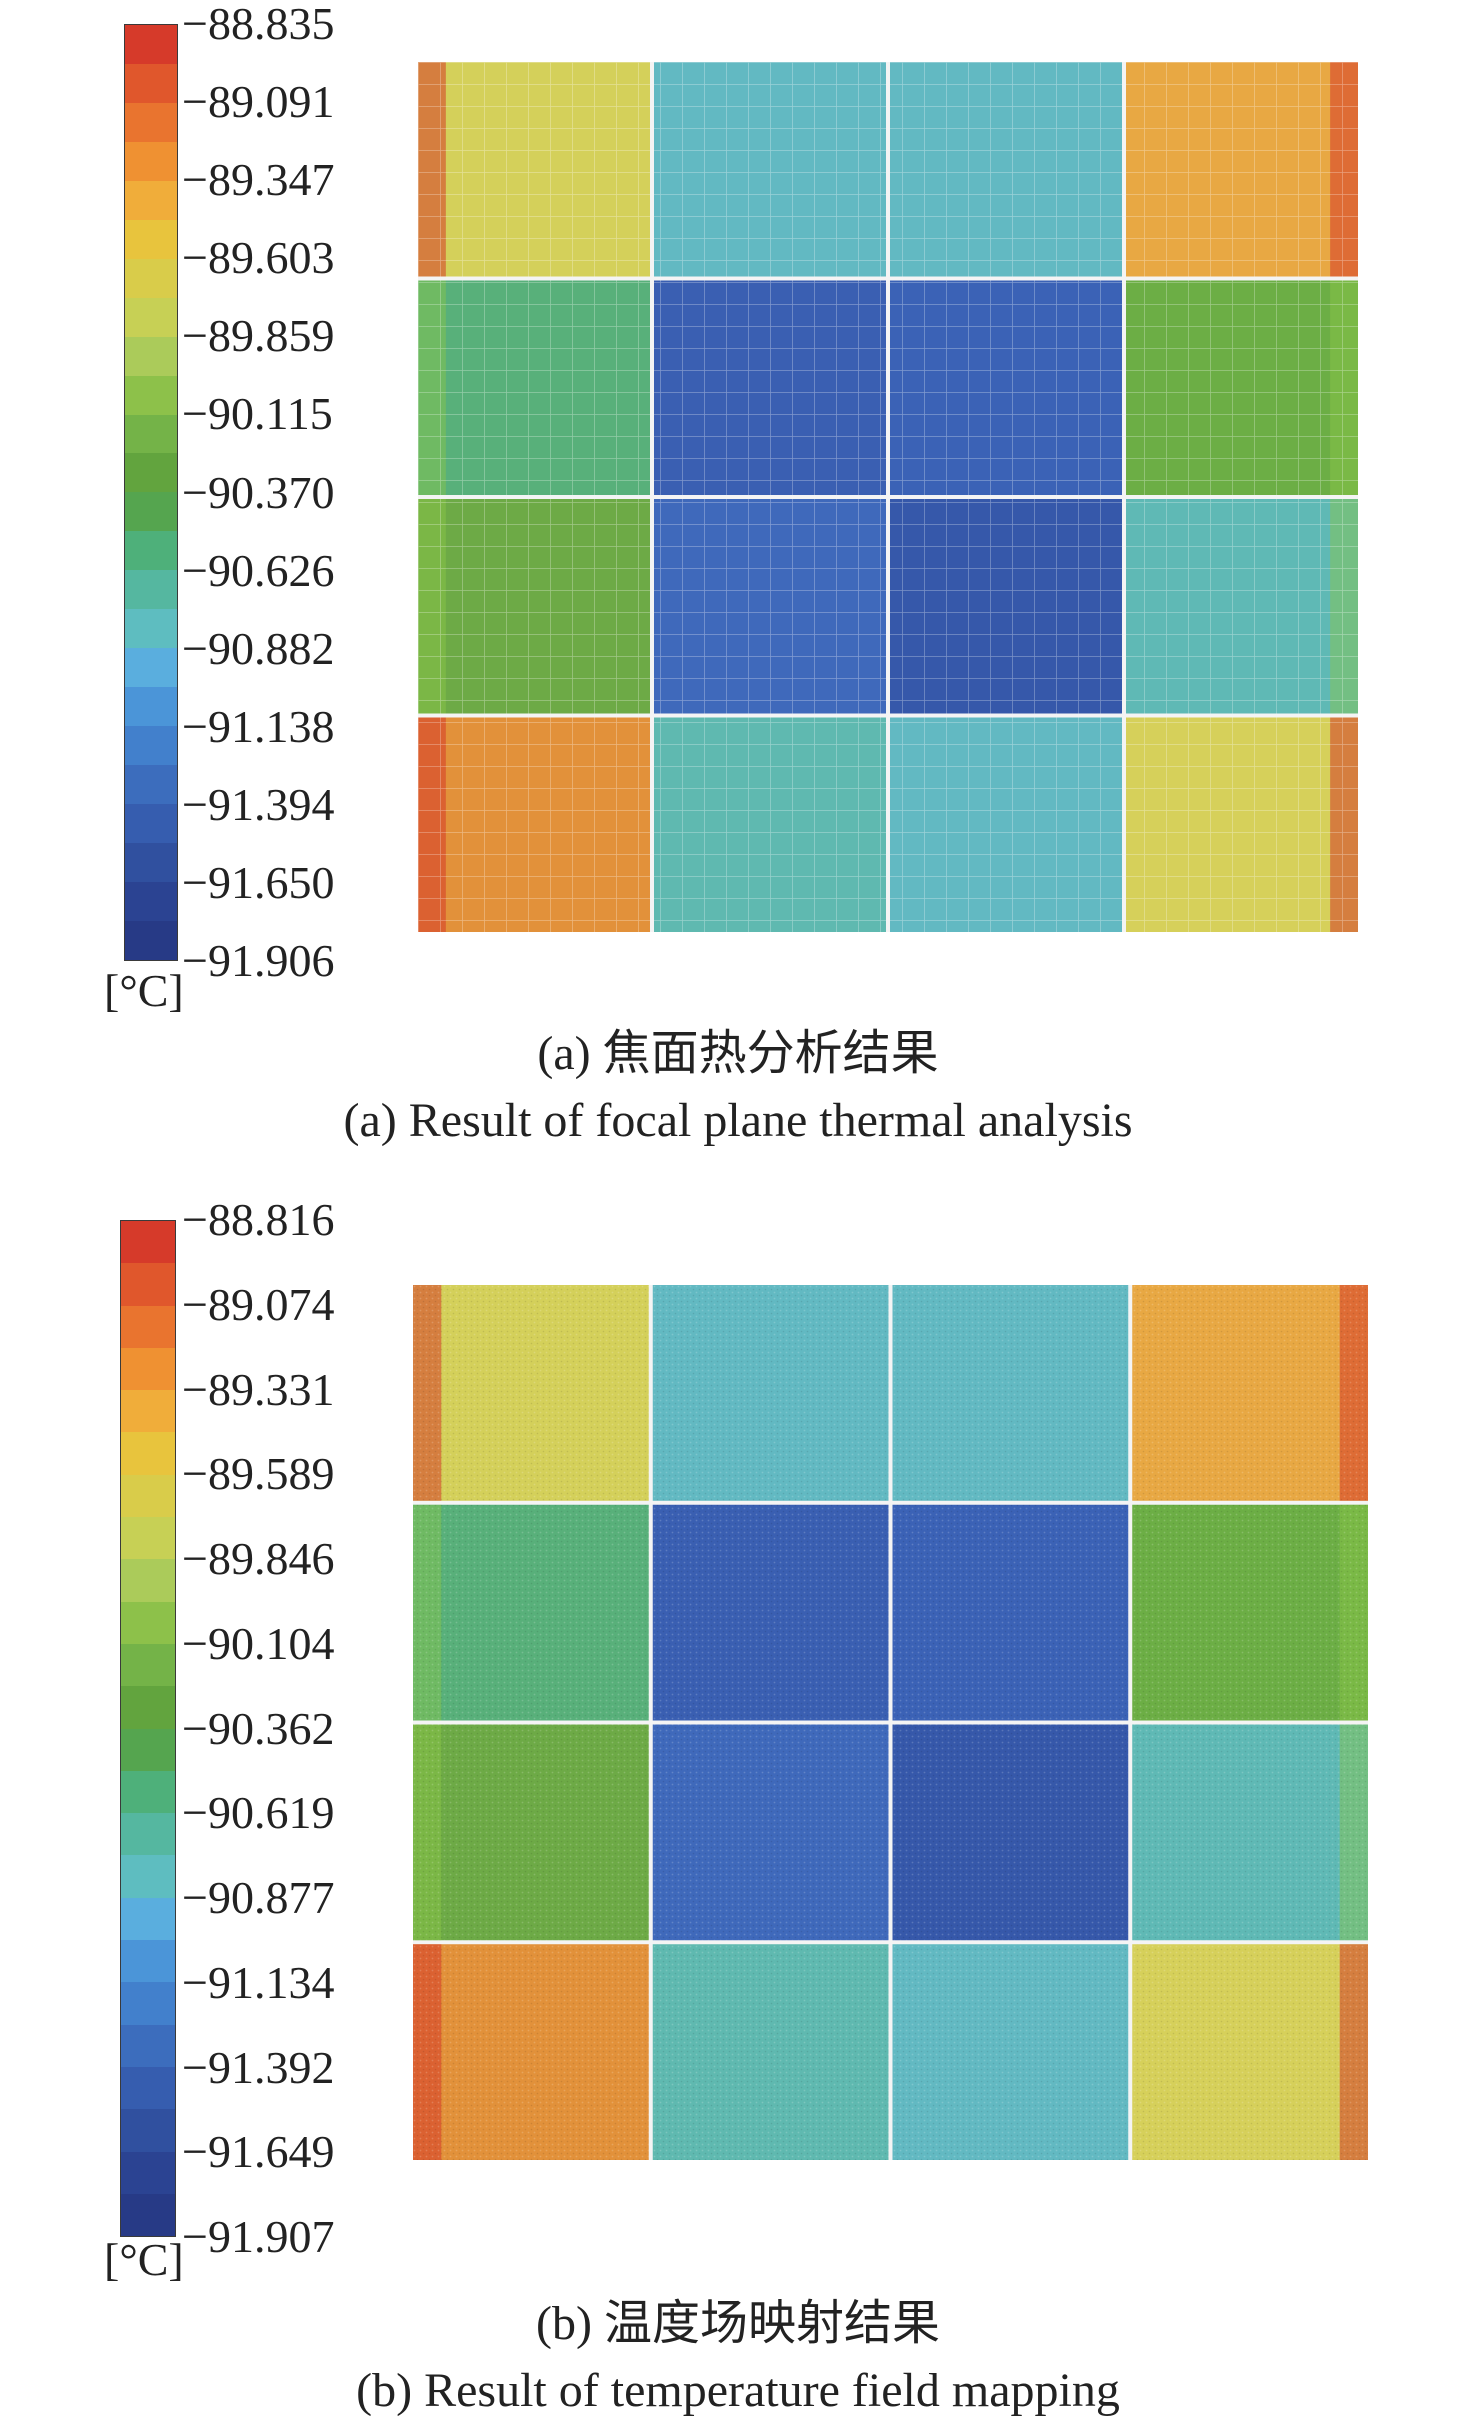  What do you see at coordinates (258, 570) in the screenshot?
I see `colorbar-tick-label: −90.626` at bounding box center [258, 570].